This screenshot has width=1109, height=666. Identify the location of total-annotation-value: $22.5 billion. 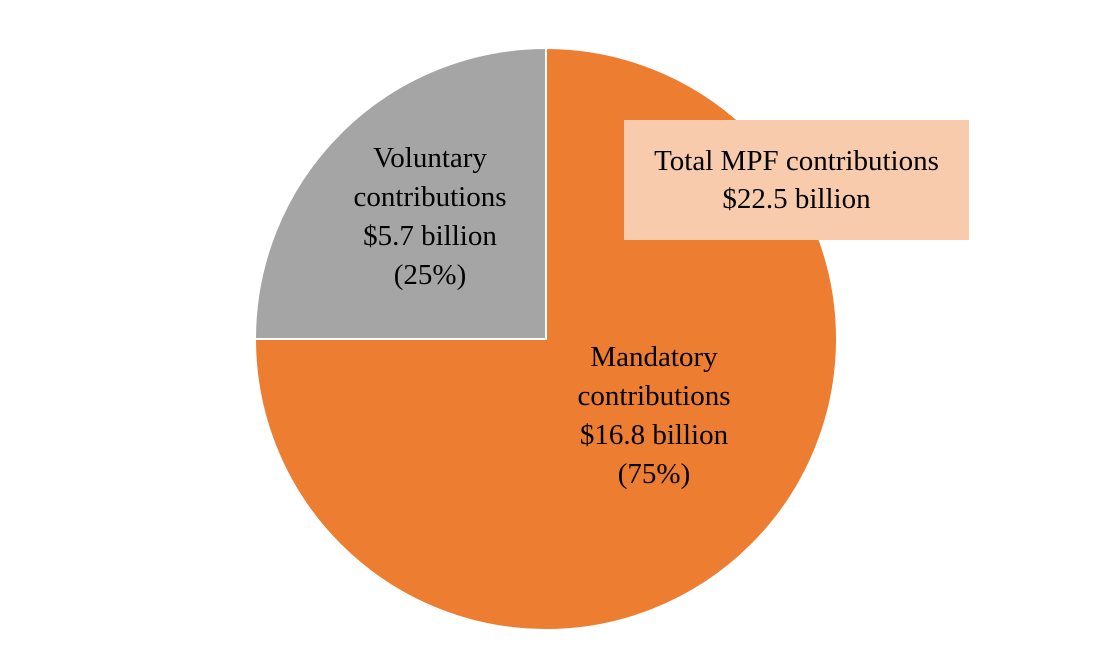
(796, 199).